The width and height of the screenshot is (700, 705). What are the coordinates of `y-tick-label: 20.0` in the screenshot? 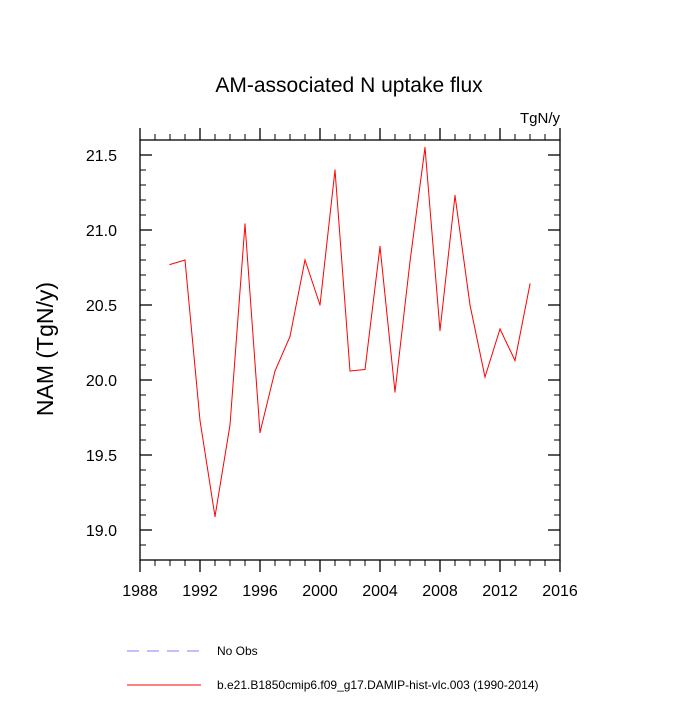 It's located at (101, 381).